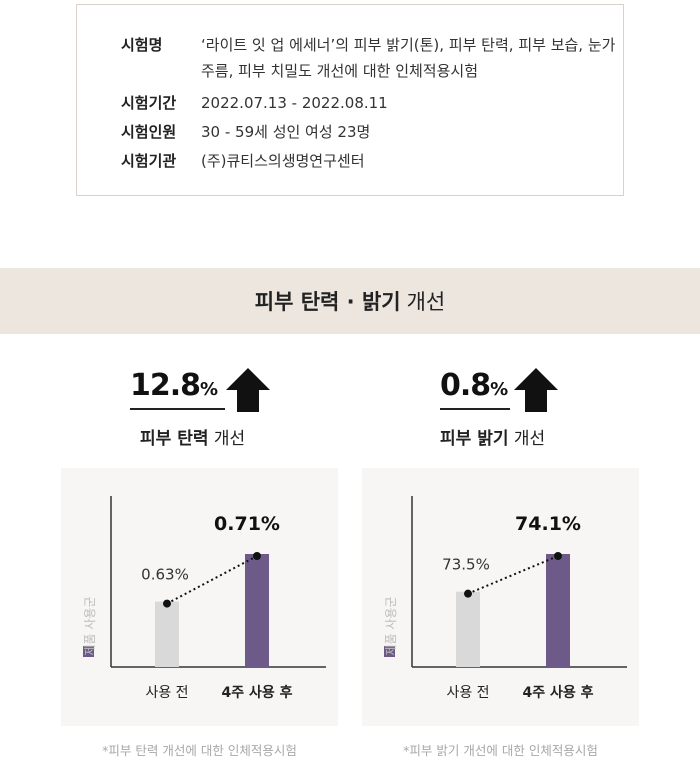 This screenshot has width=700, height=763. Describe the element at coordinates (283, 161) in the screenshot. I see `info-value: (주)큐티스의생명연구센터` at that location.